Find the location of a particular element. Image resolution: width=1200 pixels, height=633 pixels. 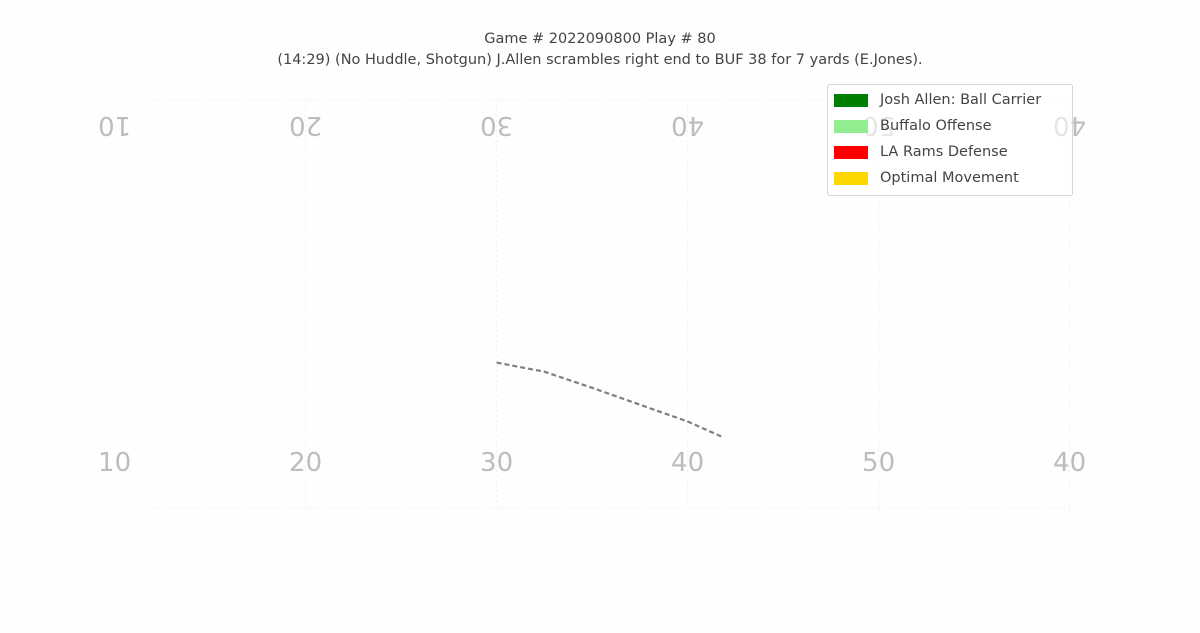

legend-label-defense: LA Rams Defense is located at coordinates (944, 152).